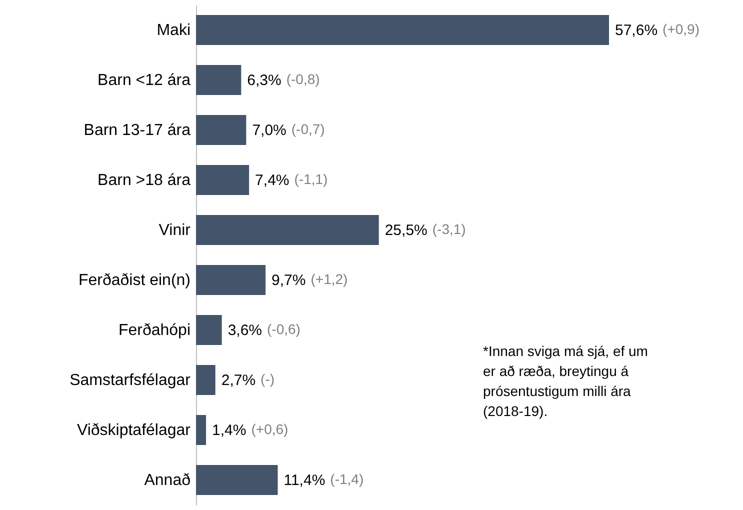 The width and height of the screenshot is (743, 510). I want to click on y-tick-label: Ferðahópi, so click(154, 330).